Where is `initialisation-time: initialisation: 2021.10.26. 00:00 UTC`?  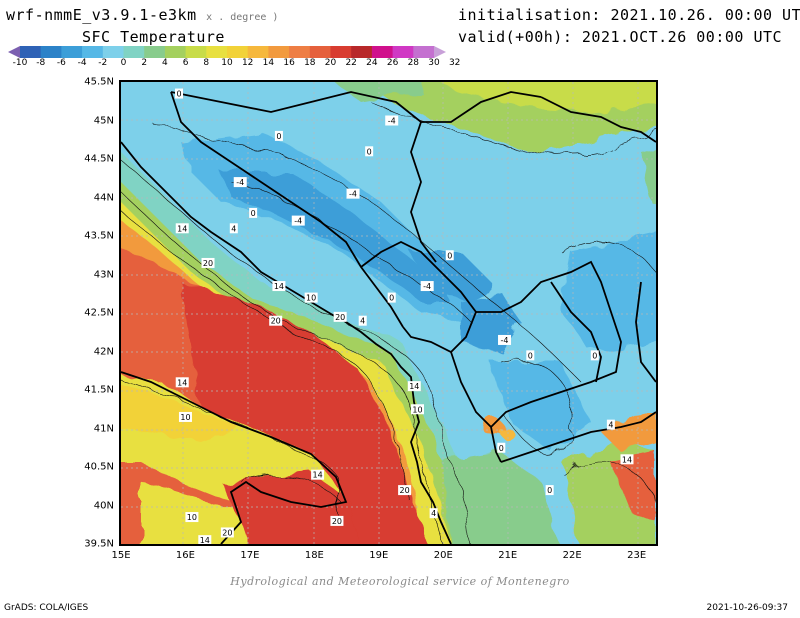
initialisation-time: initialisation: 2021.10.26. 00:00 UTC is located at coordinates (629, 15).